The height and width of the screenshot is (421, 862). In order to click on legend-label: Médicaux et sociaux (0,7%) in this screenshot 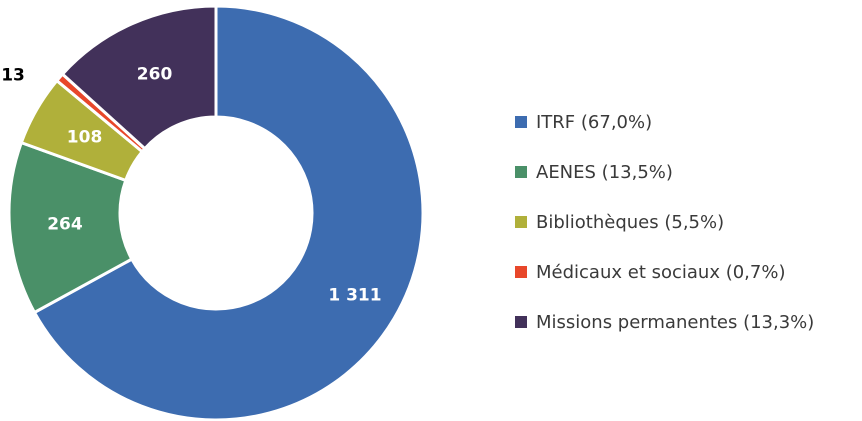, I will do `click(660, 272)`.